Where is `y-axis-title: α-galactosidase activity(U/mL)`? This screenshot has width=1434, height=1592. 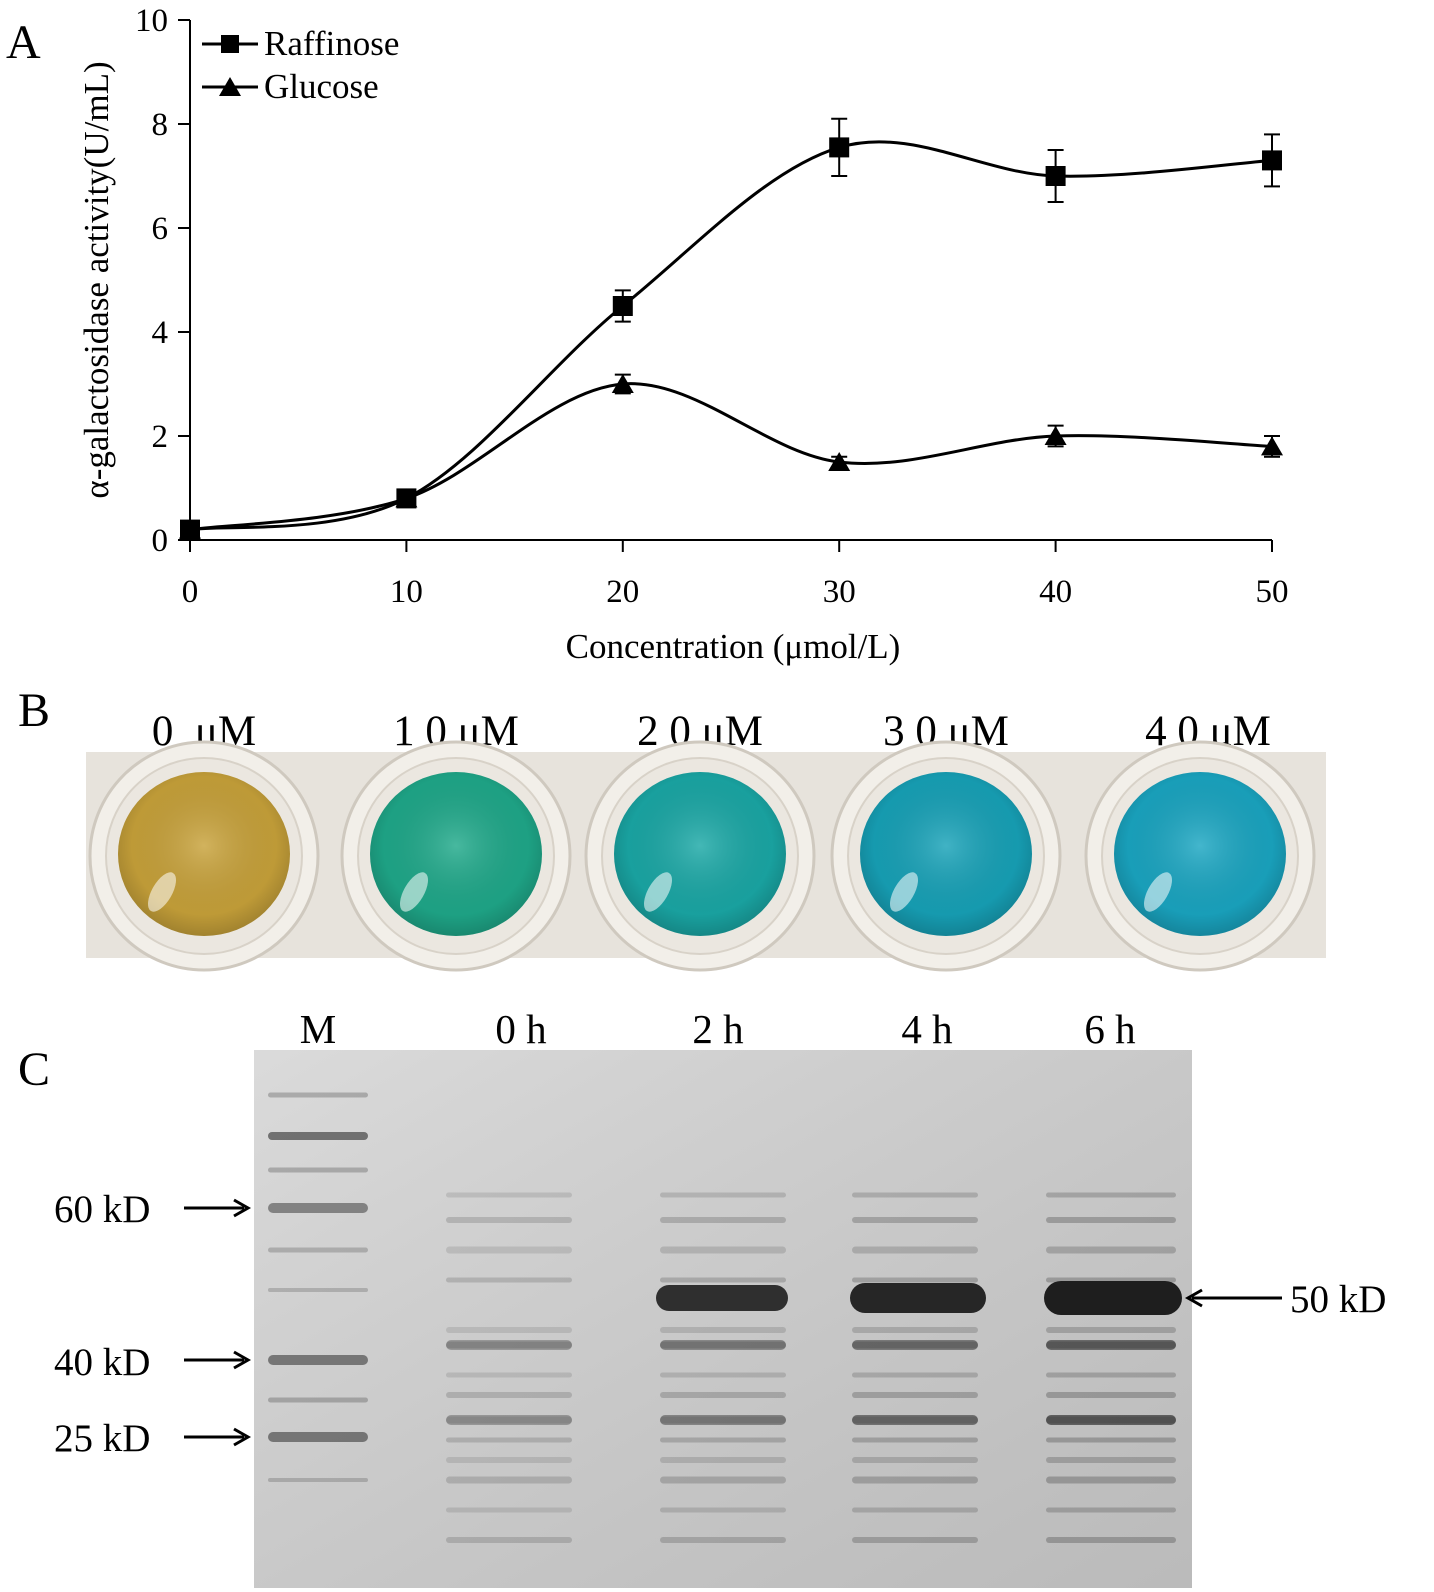 y-axis-title: α-galactosidase activity(U/mL) is located at coordinates (96, 279).